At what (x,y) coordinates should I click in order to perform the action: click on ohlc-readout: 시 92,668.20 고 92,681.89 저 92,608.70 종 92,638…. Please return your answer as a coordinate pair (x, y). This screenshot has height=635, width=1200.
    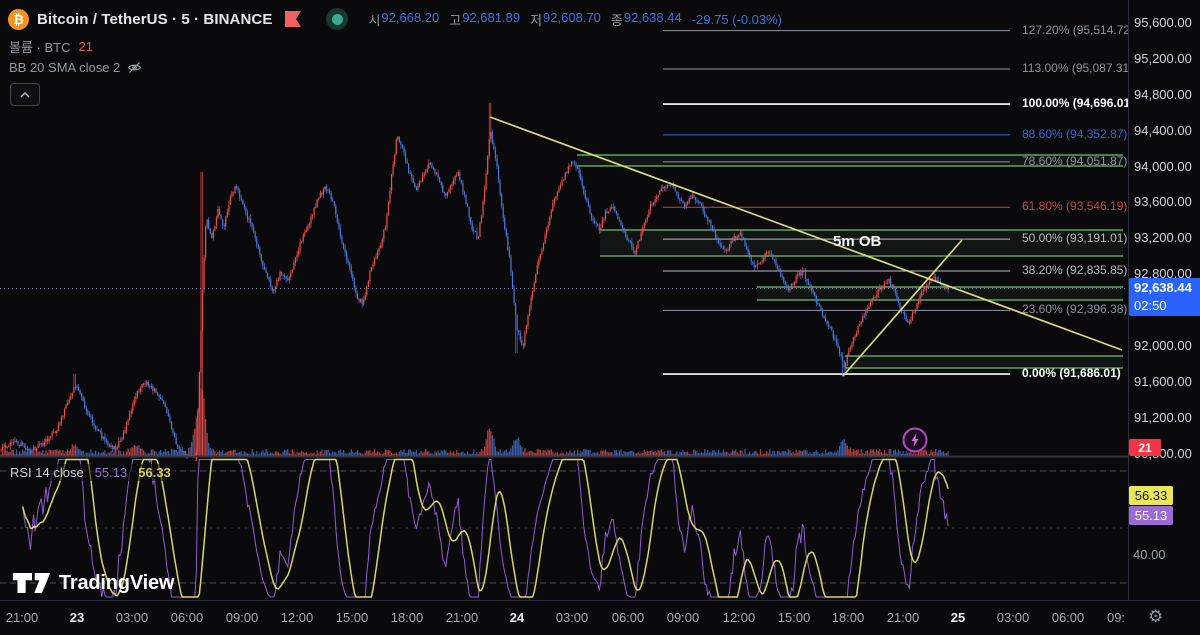
    Looking at the image, I should click on (575, 19).